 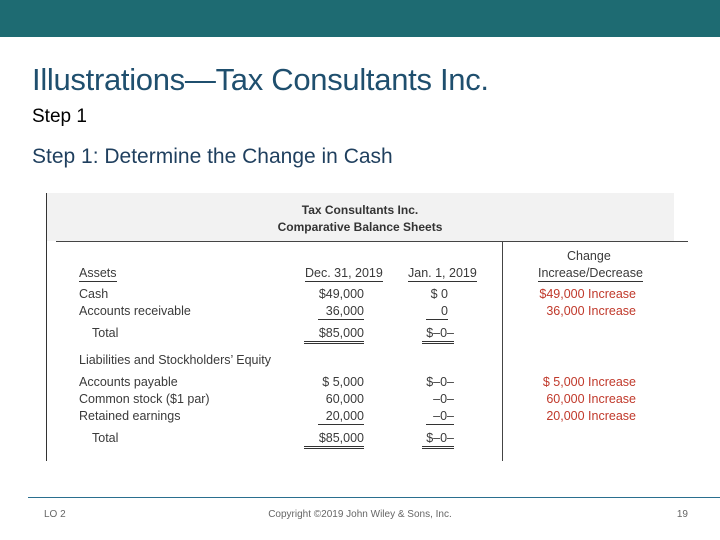 I want to click on ar-dec: 36,000, so click(x=341, y=312).